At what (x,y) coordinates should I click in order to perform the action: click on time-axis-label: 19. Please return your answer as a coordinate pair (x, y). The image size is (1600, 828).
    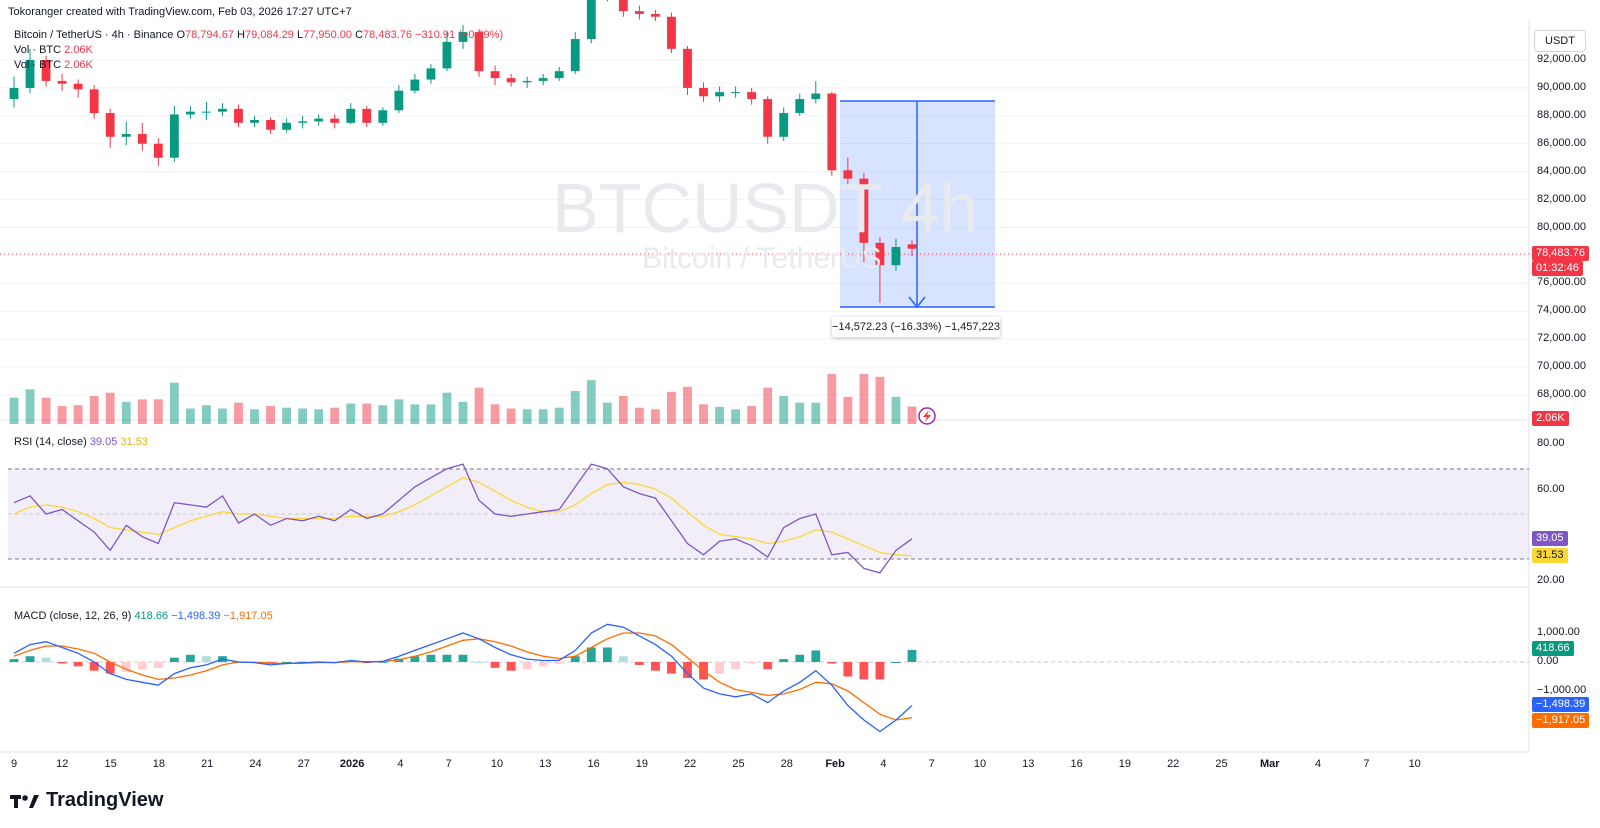
    Looking at the image, I should click on (1125, 764).